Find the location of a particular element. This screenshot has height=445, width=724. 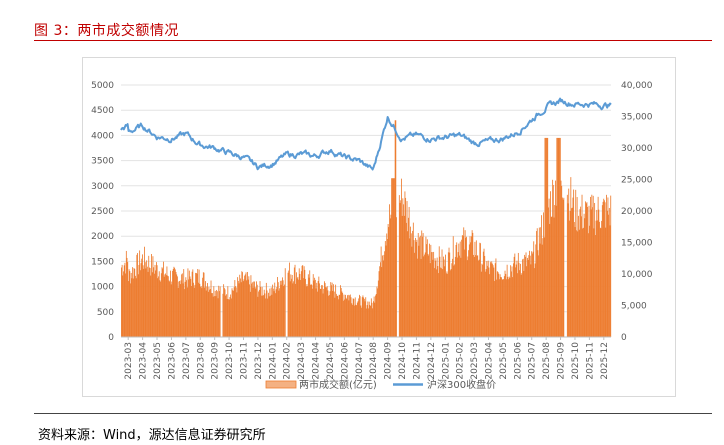

x-tick-label: 2023-10 is located at coordinates (230, 361).